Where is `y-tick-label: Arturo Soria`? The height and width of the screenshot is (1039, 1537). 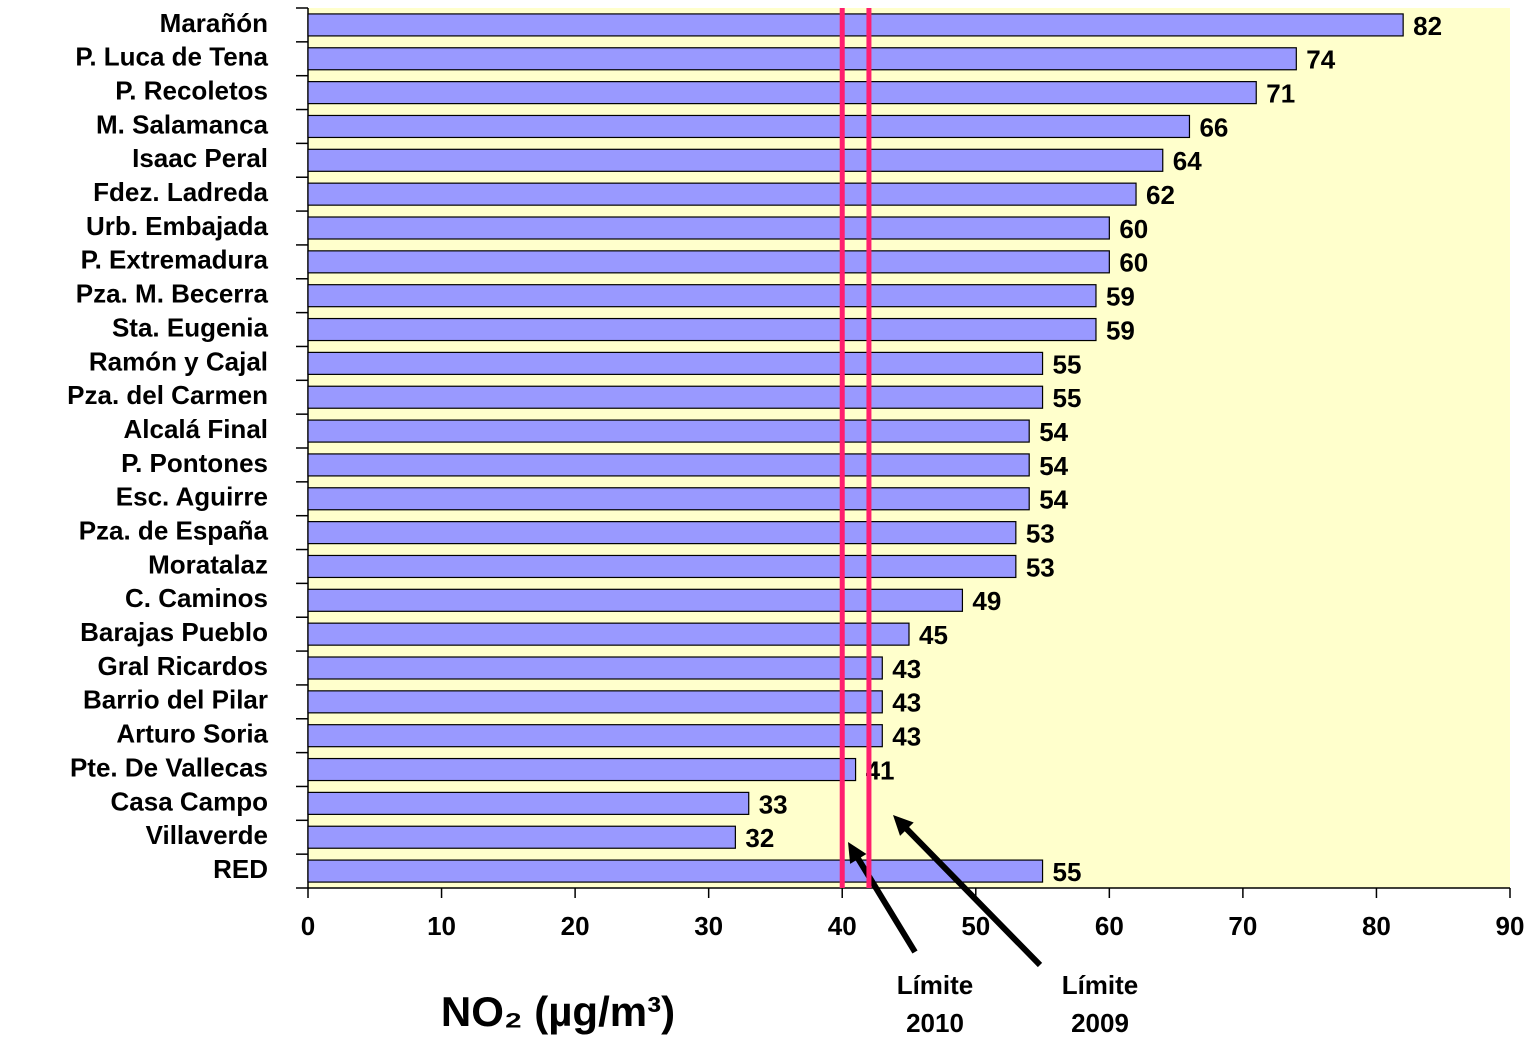 y-tick-label: Arturo Soria is located at coordinates (192, 734).